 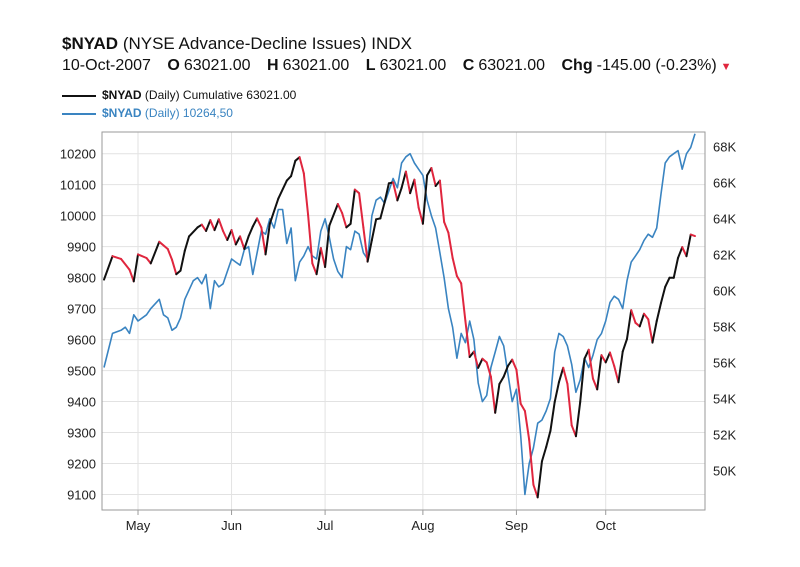 I want to click on right-tick-label: 62K, so click(x=724, y=254).